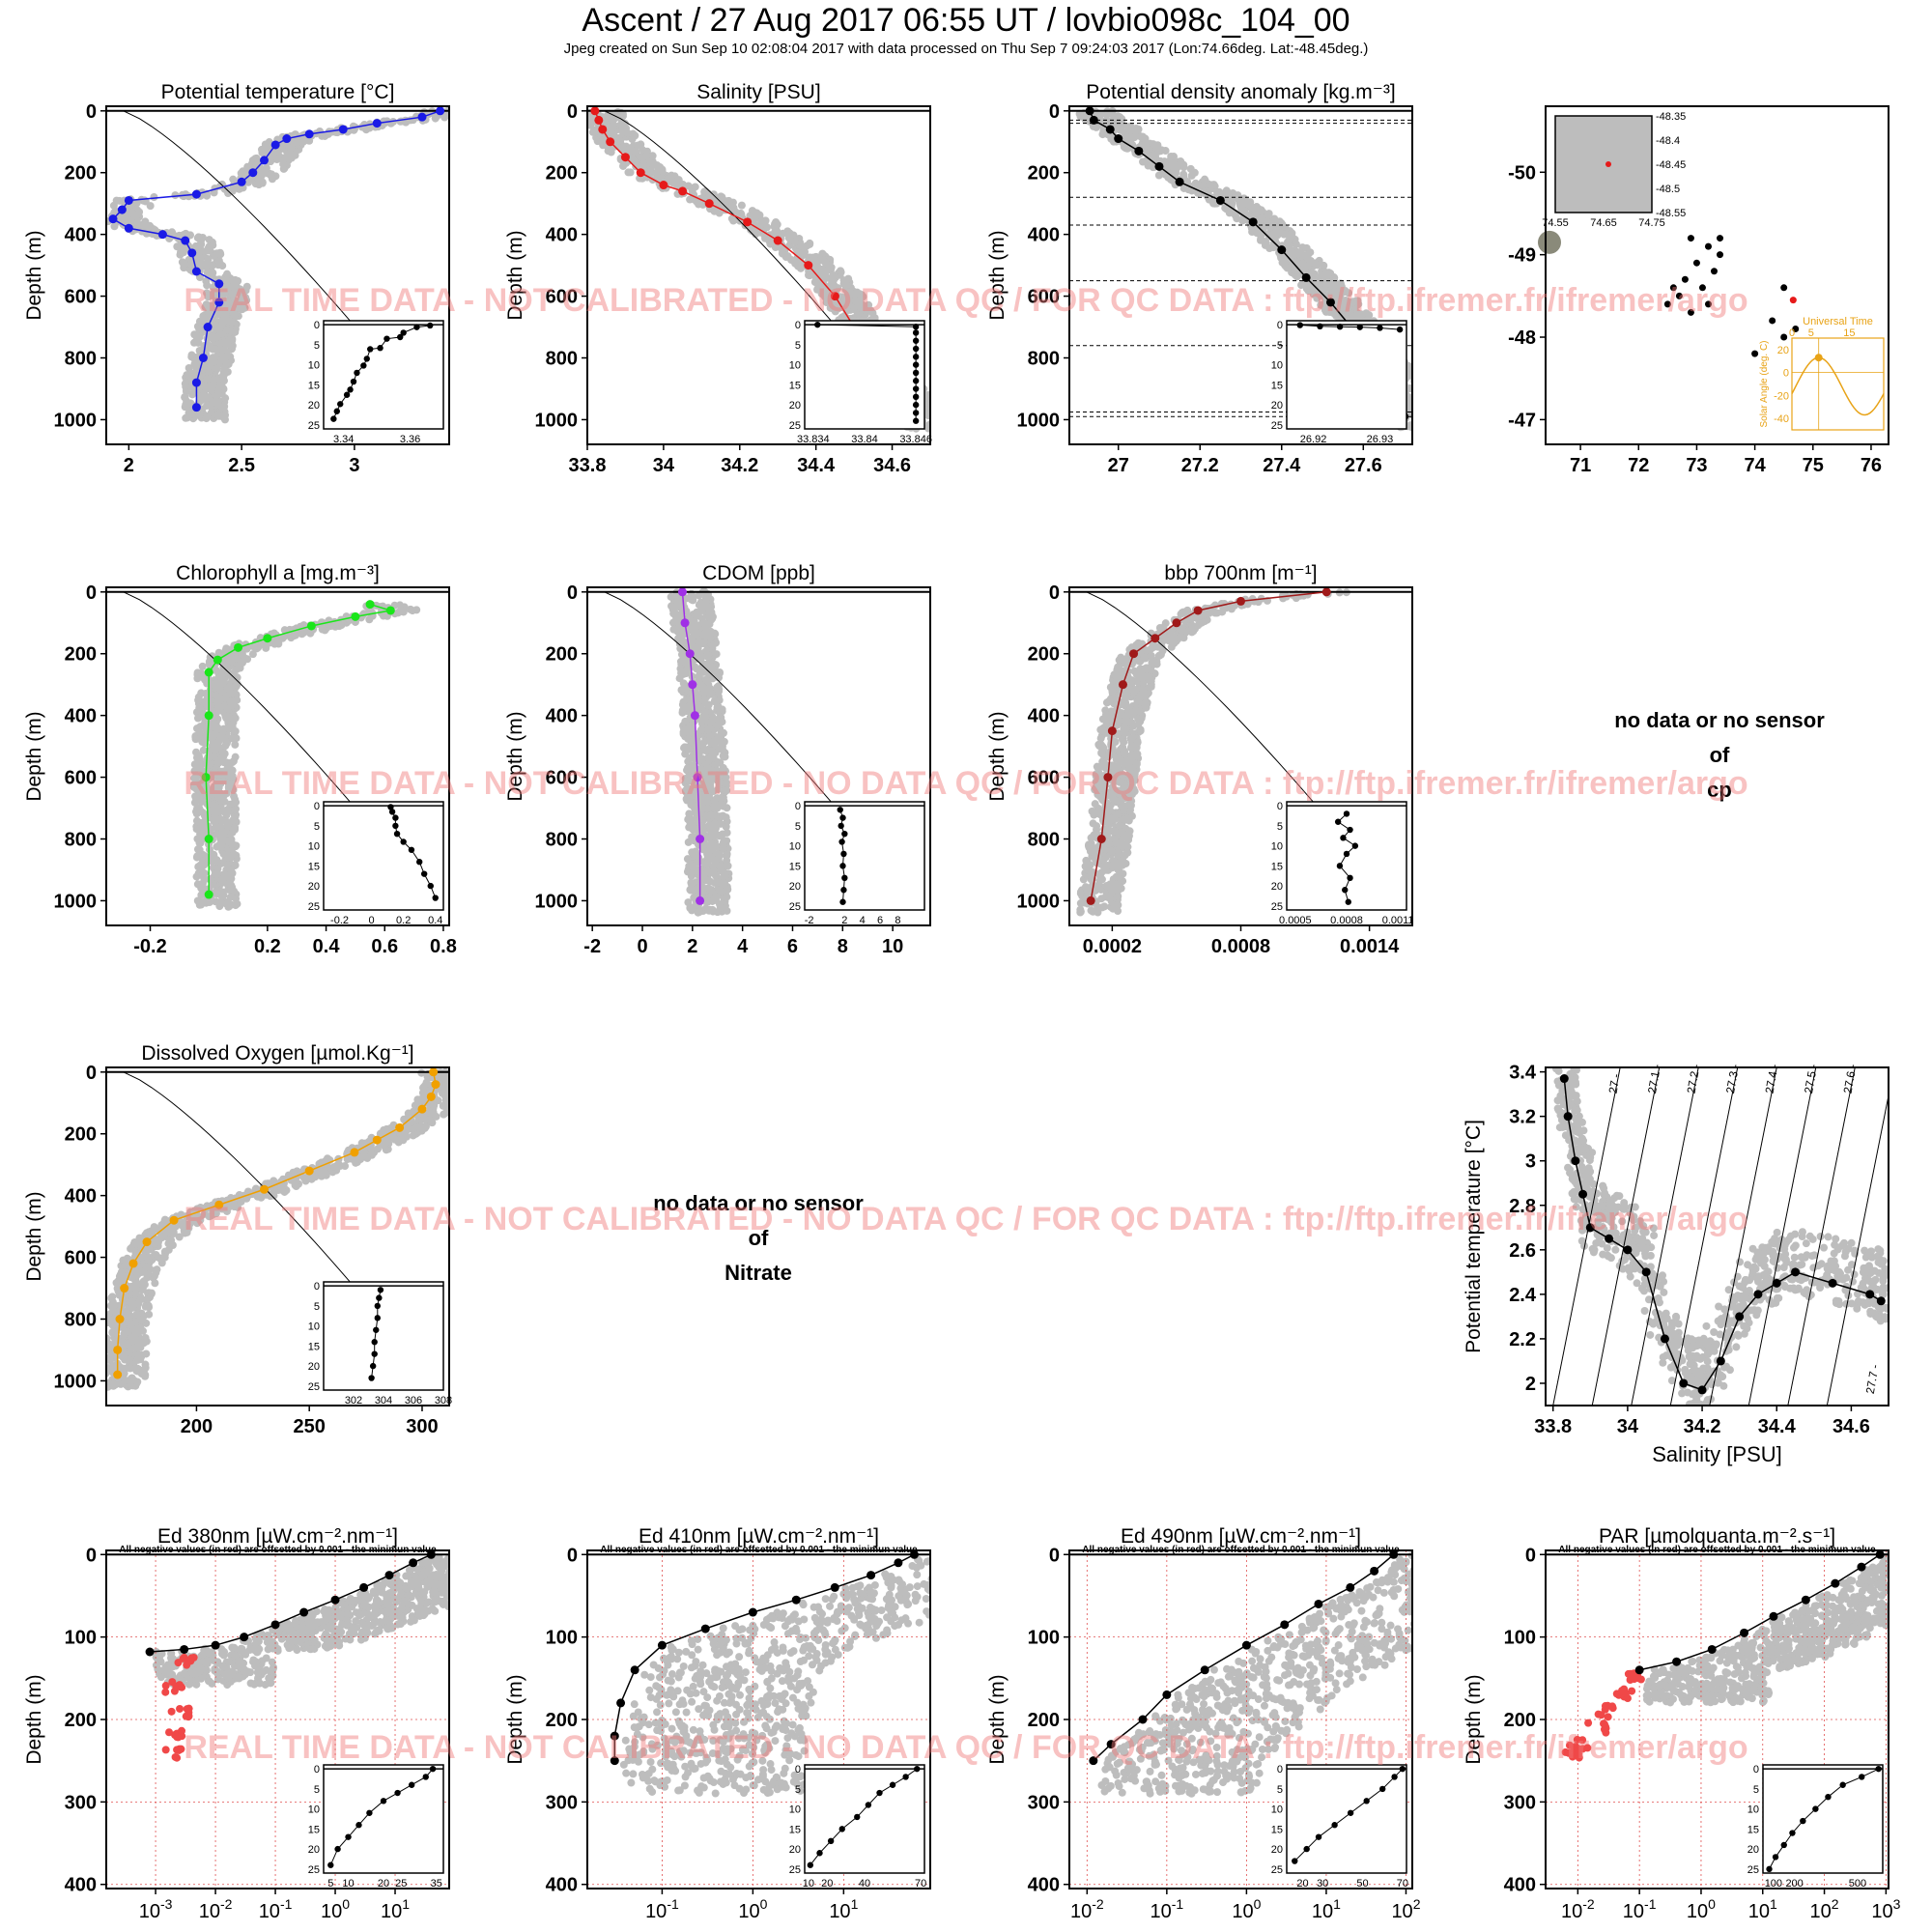  Describe the element at coordinates (1811, 333) in the screenshot. I see `solar-x-label: 5` at that location.